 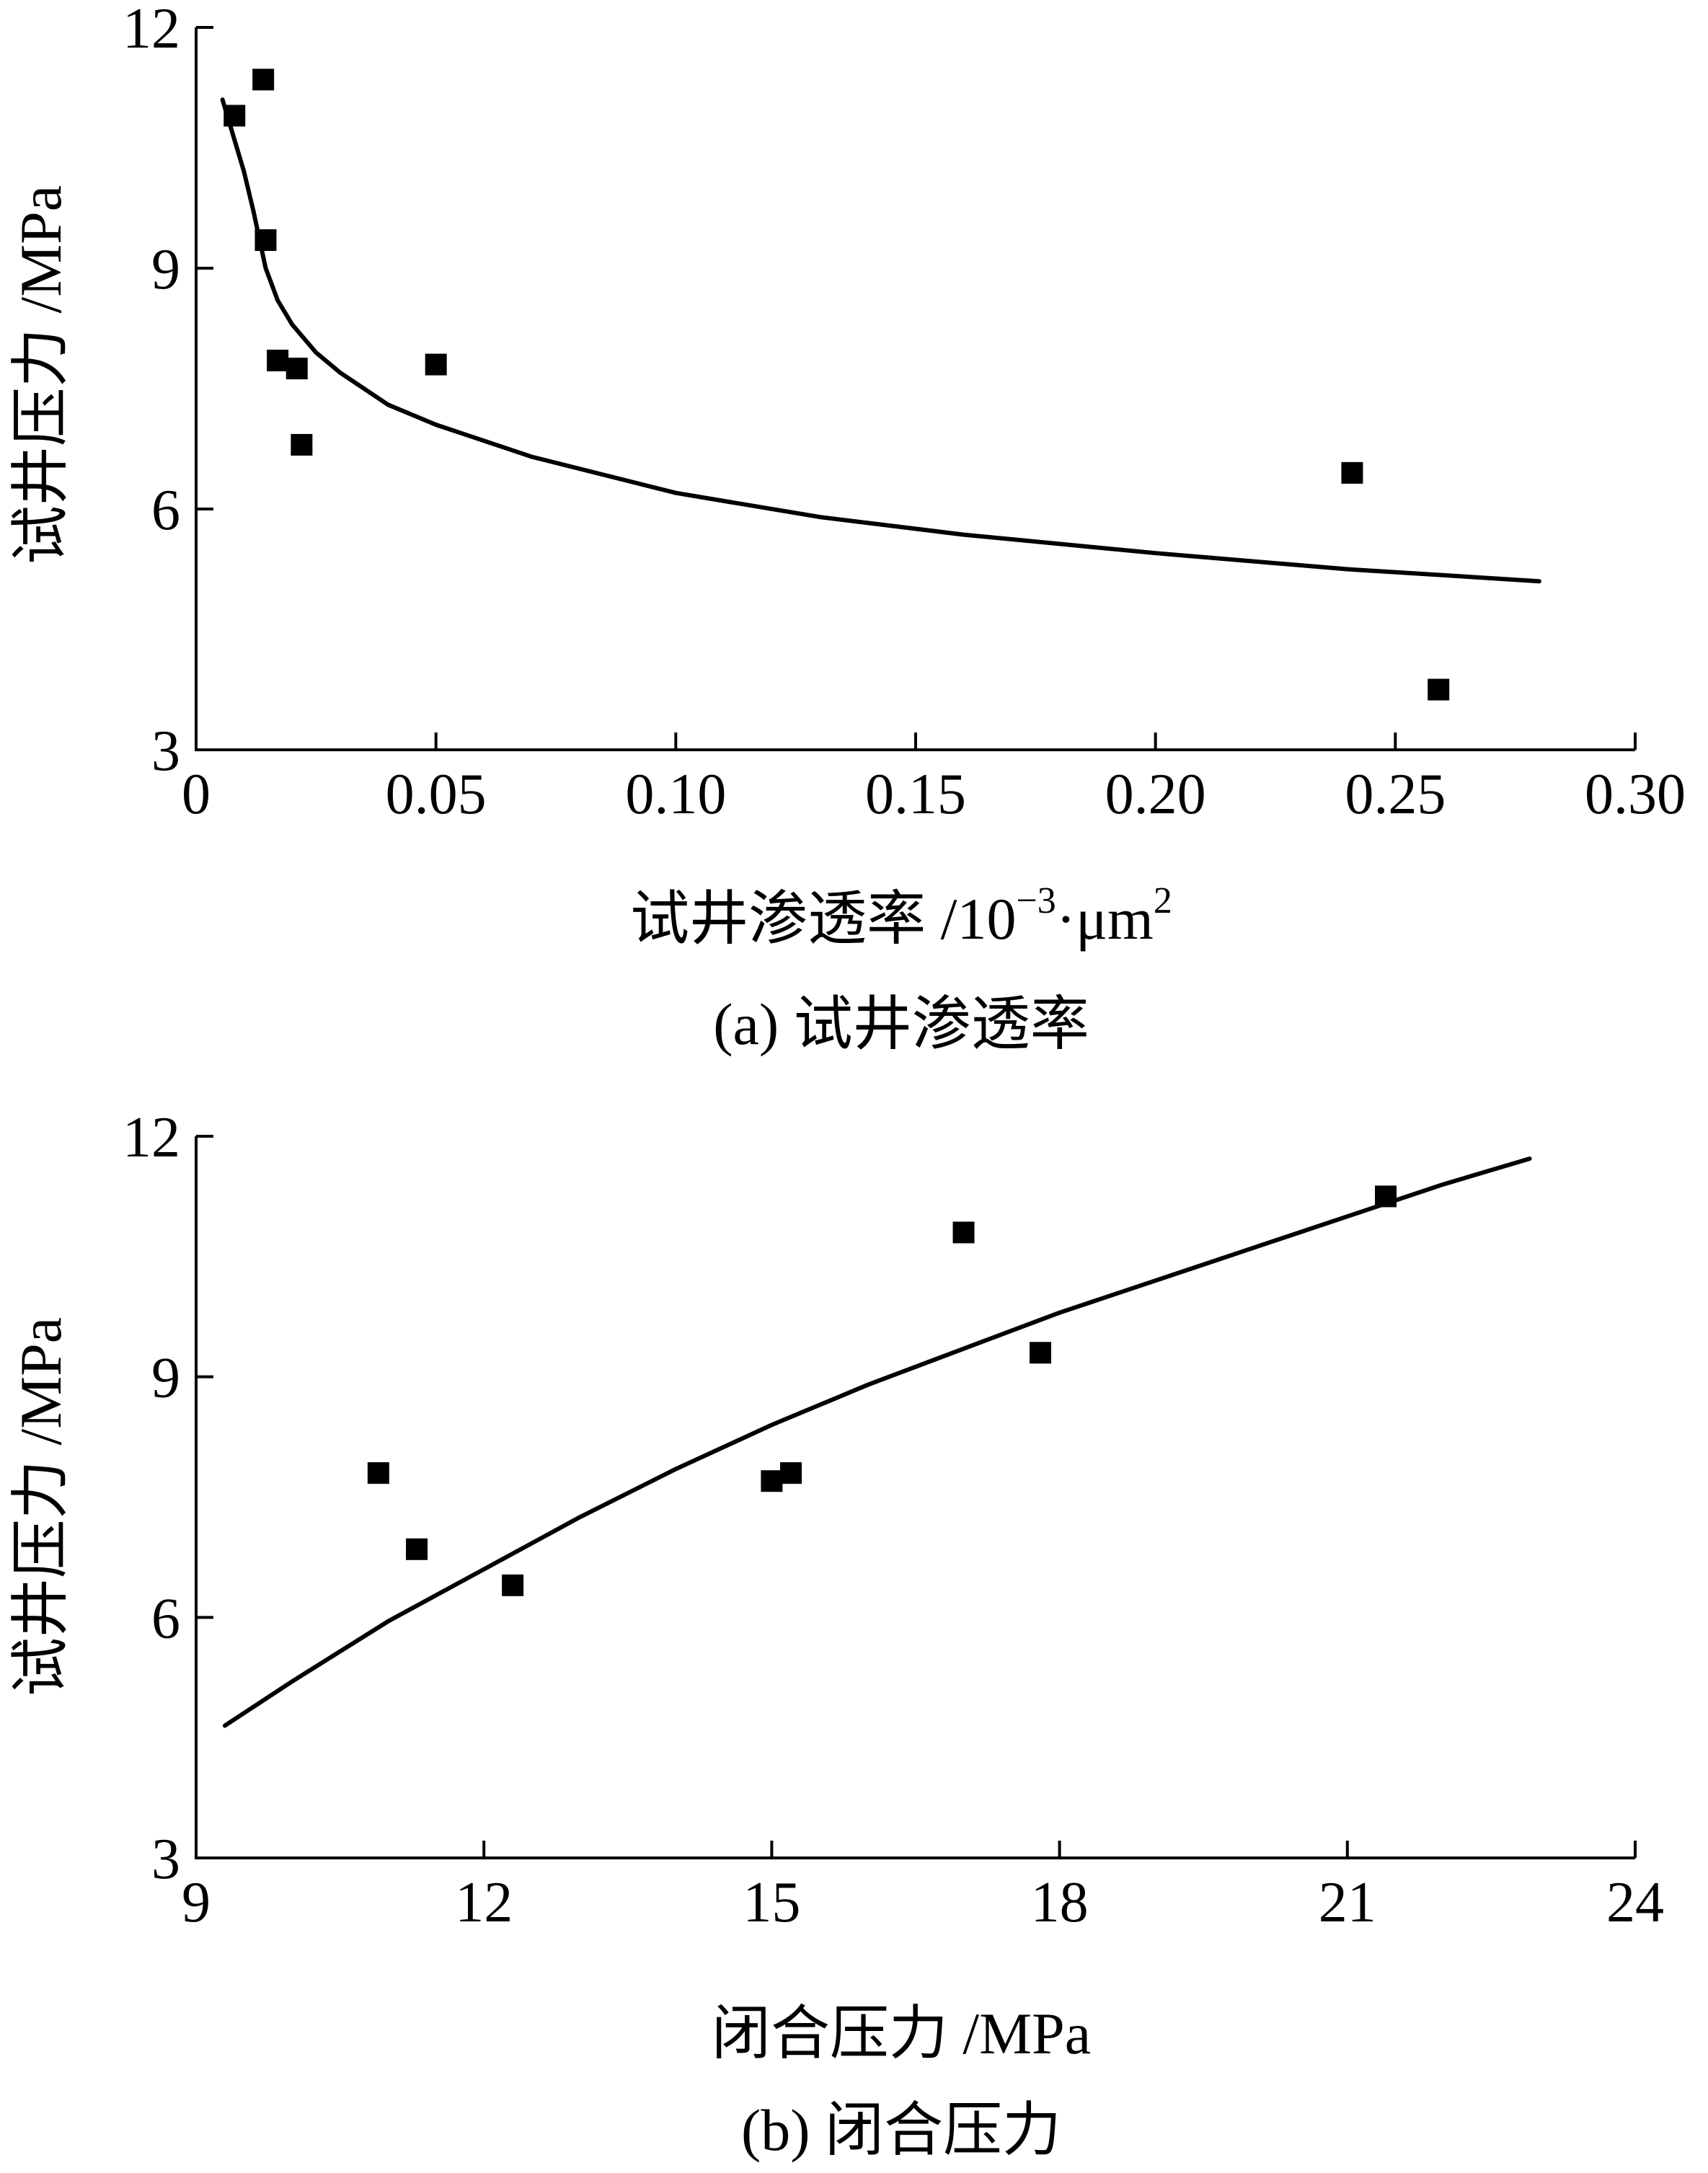 What do you see at coordinates (165, 1618) in the screenshot?
I see `panel-b-y-tick-label: 6` at bounding box center [165, 1618].